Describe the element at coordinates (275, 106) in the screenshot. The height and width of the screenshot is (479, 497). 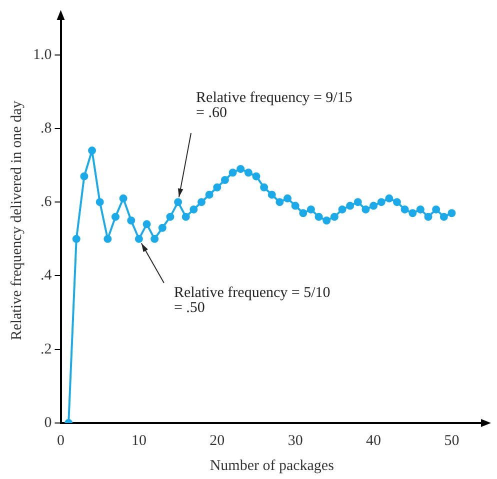
I see `annotation: Relative frequency = 9/15 = .60` at that location.